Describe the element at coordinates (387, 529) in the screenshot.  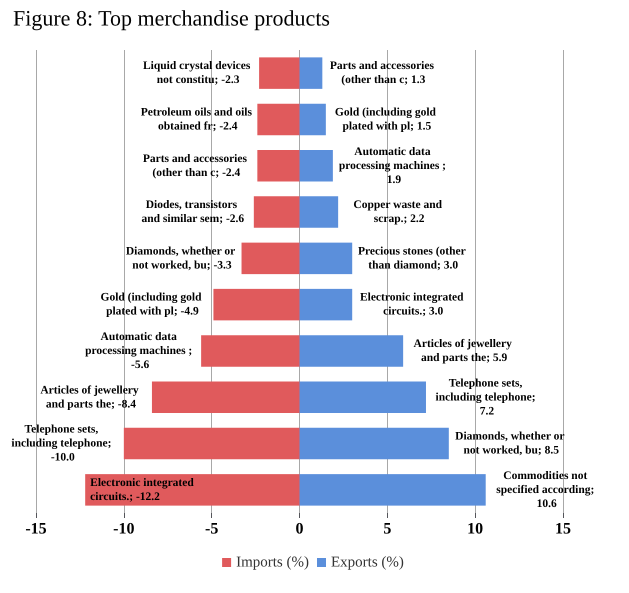
I see `x-tick-label: 5` at that location.